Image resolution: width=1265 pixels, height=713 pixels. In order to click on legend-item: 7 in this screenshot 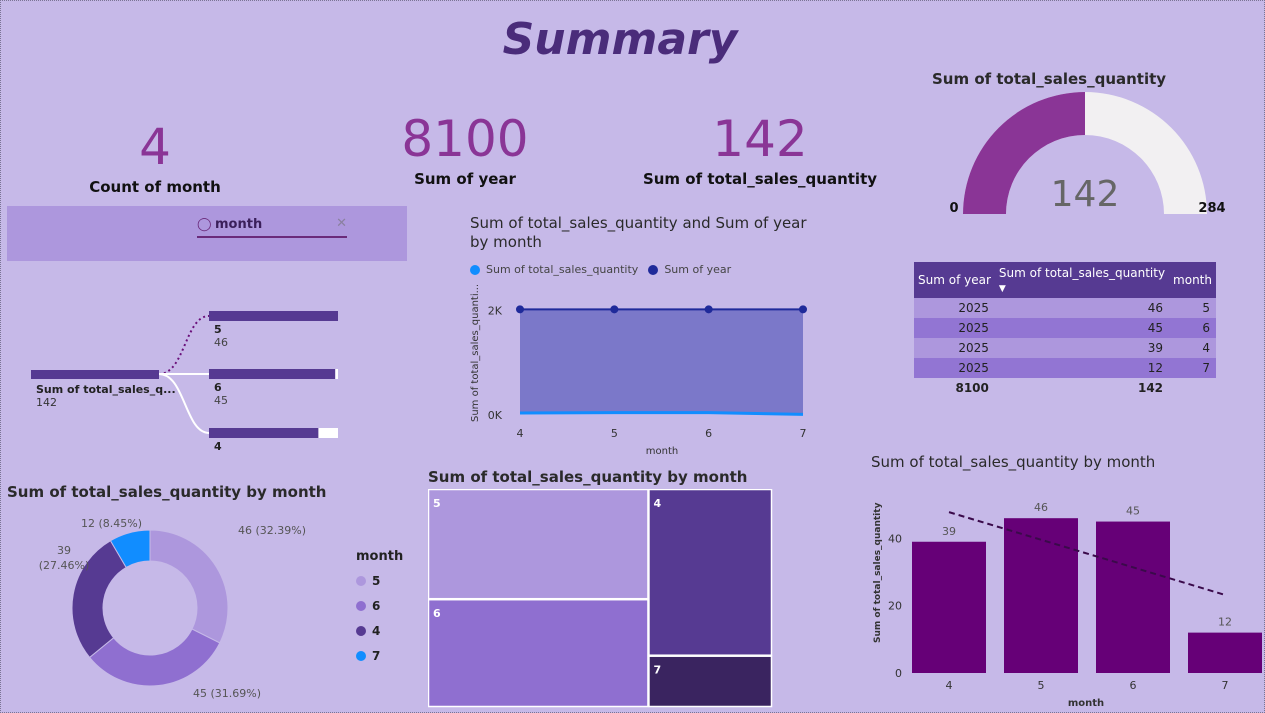, I will do `click(379, 655)`.